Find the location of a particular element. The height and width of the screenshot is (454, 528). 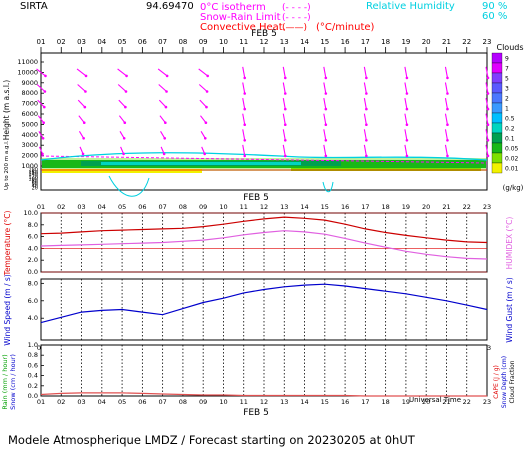

agl-tick-label: 100 is located at coordinates (33, 180).